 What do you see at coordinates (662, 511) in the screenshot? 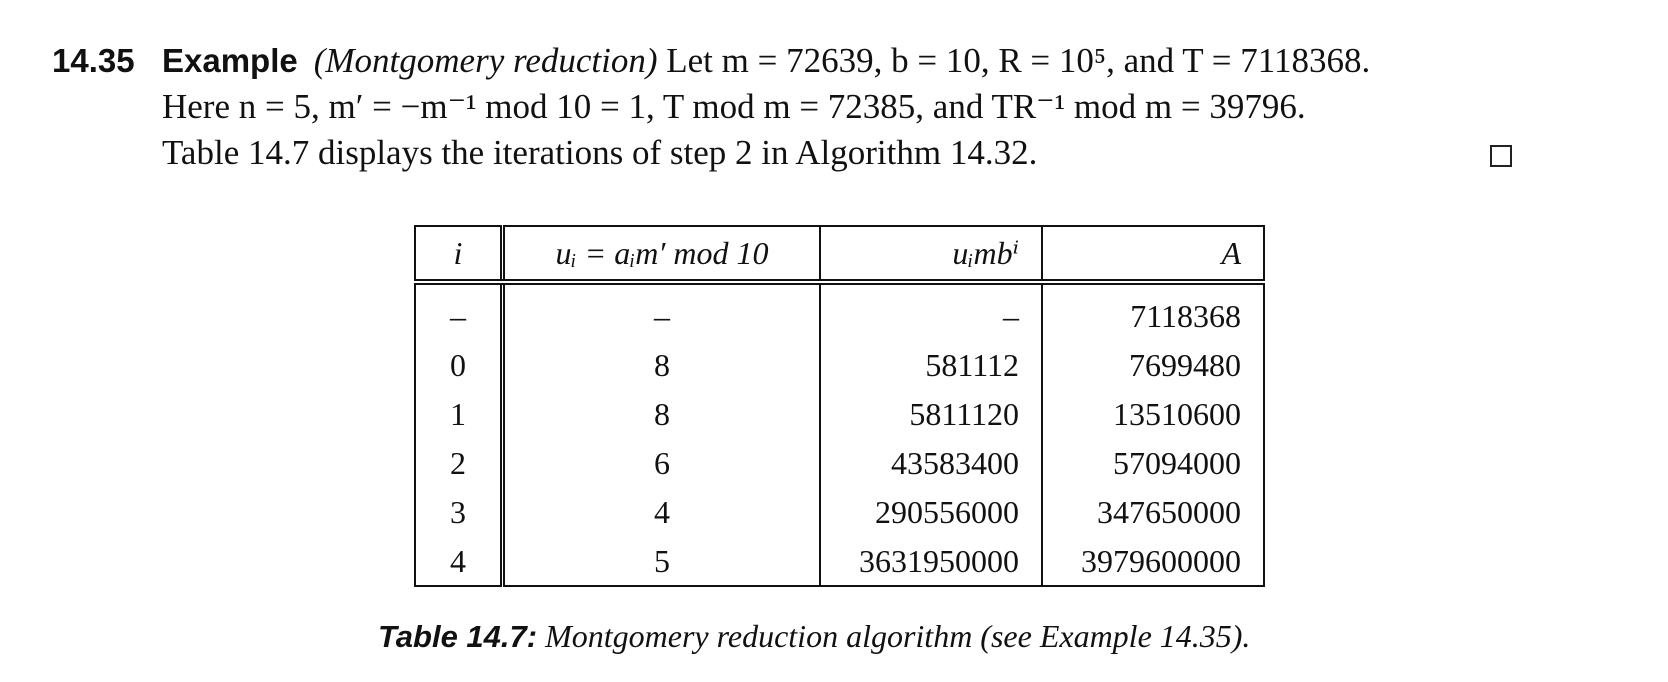
I see `cell-u: 4` at bounding box center [662, 511].